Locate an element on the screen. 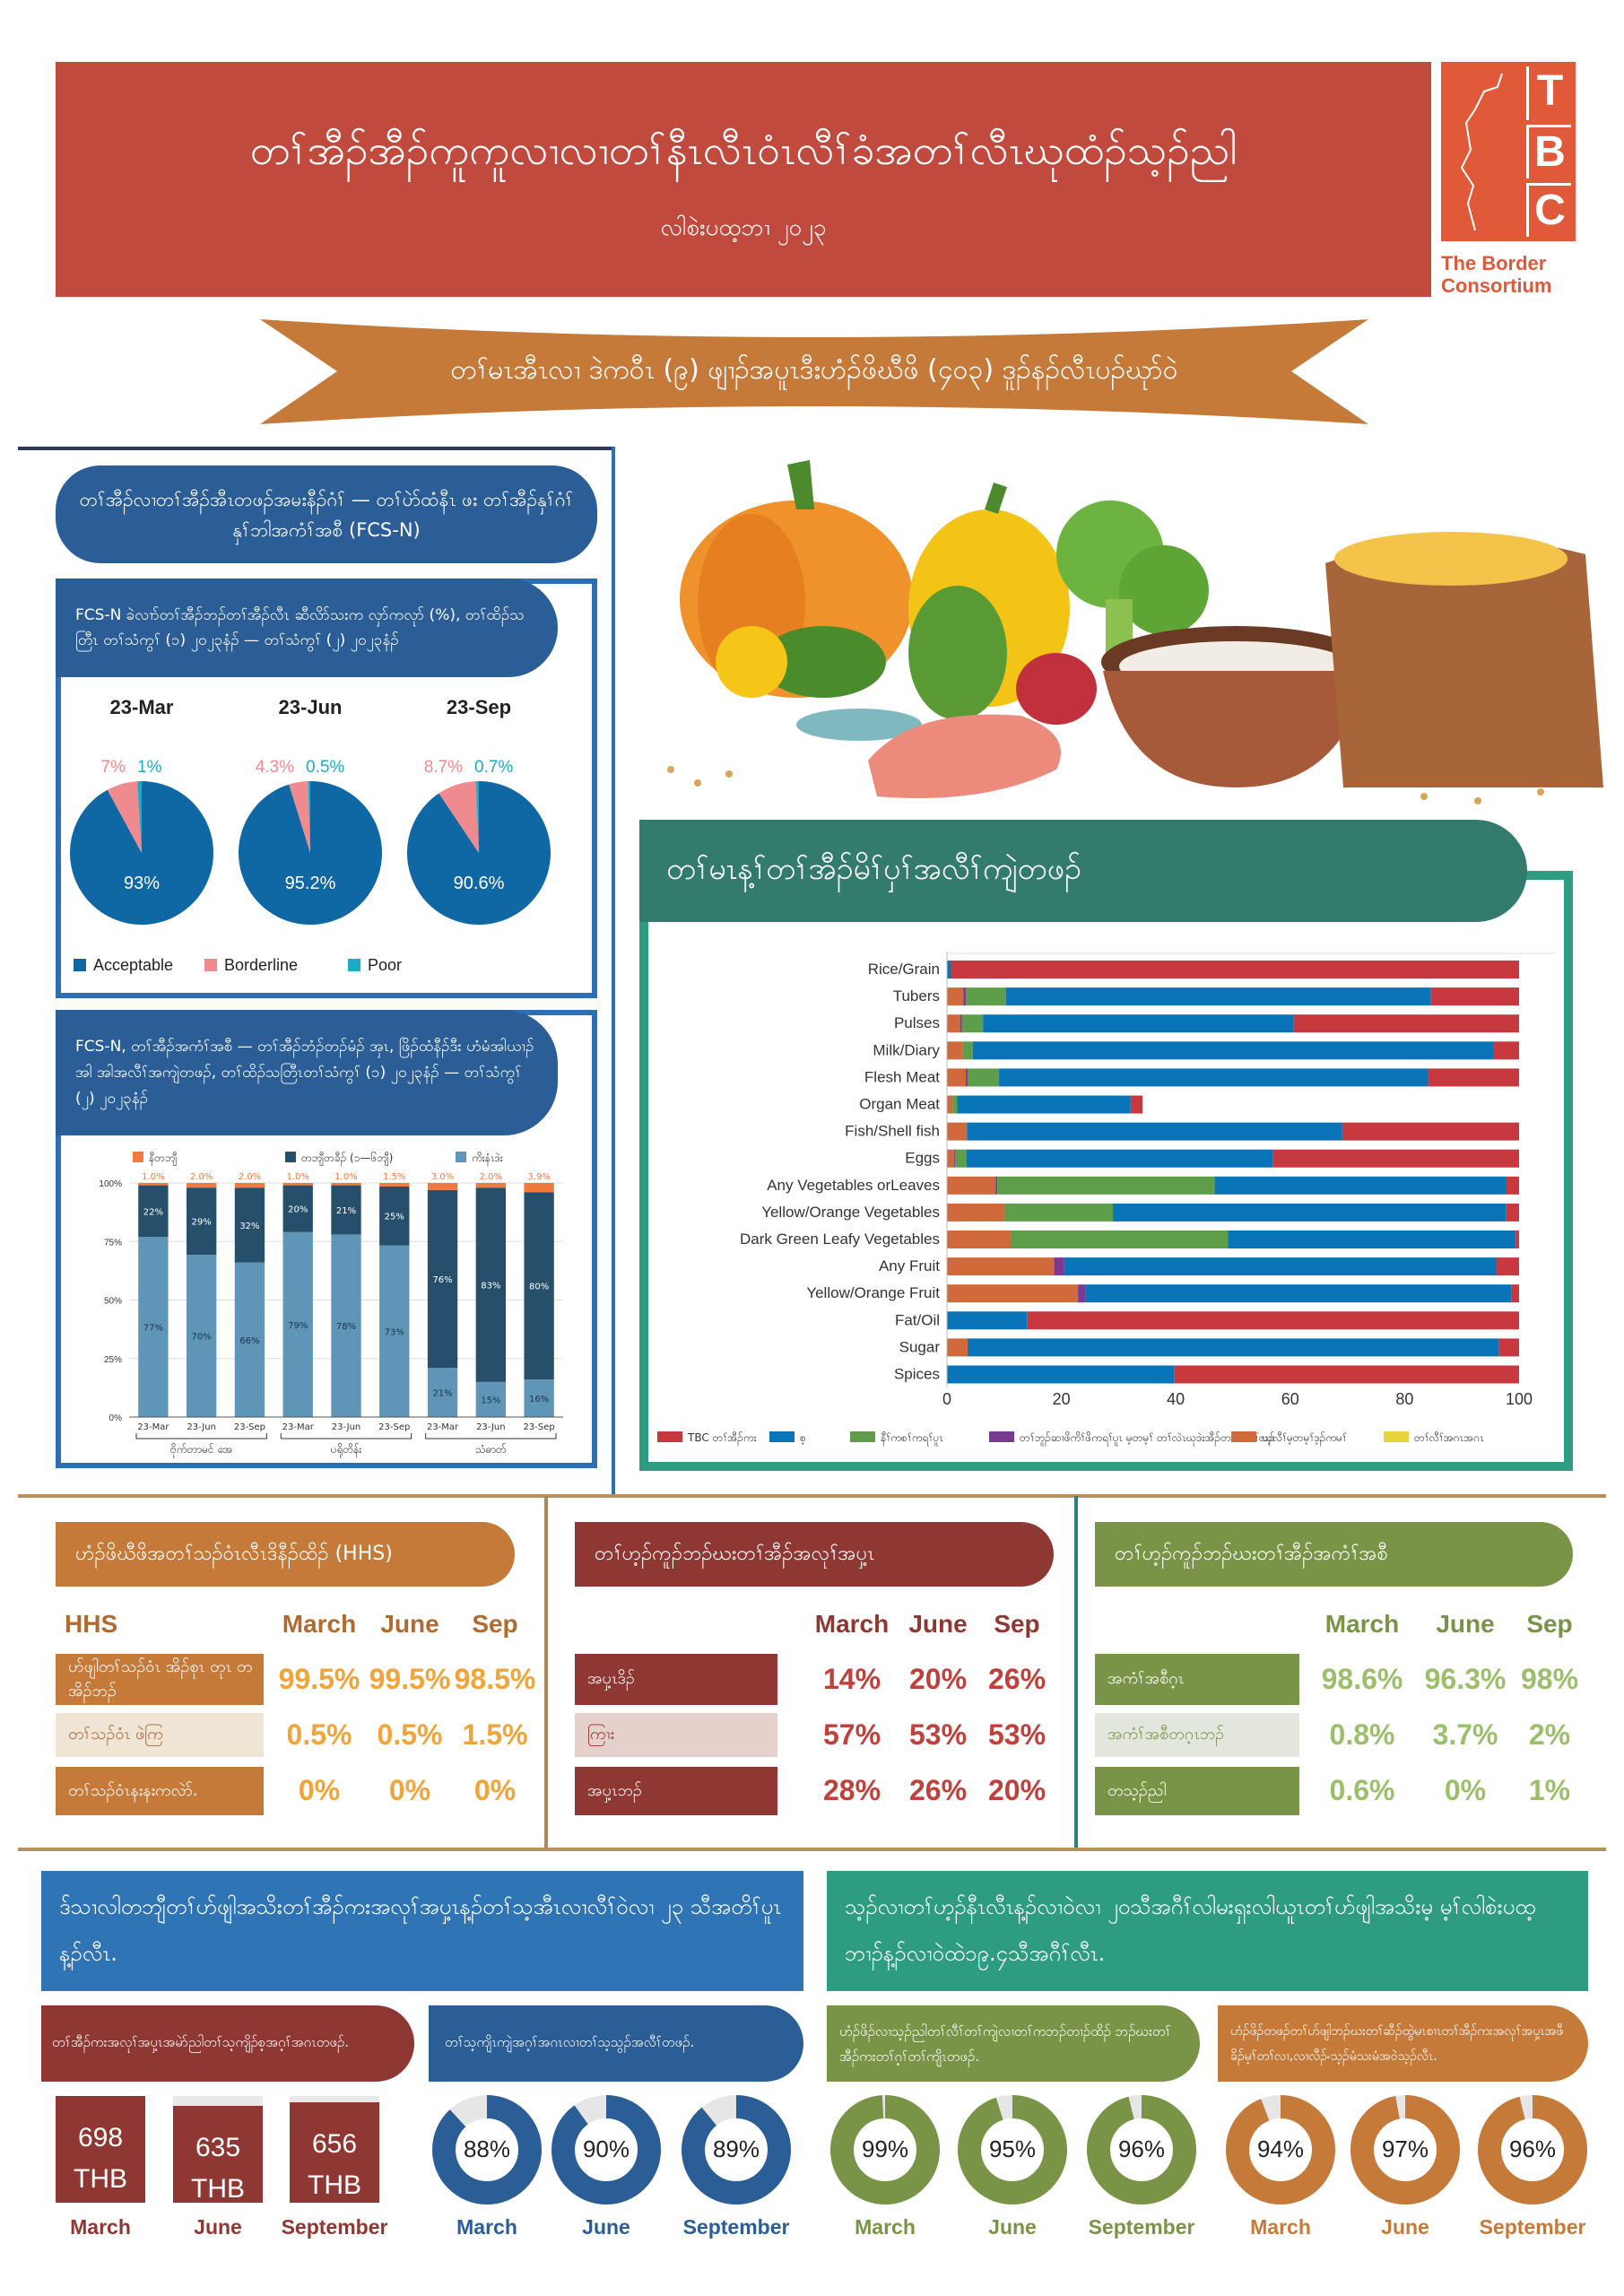  legend-label: TBC တၢ်အီၣ်ကး is located at coordinates (722, 1439).